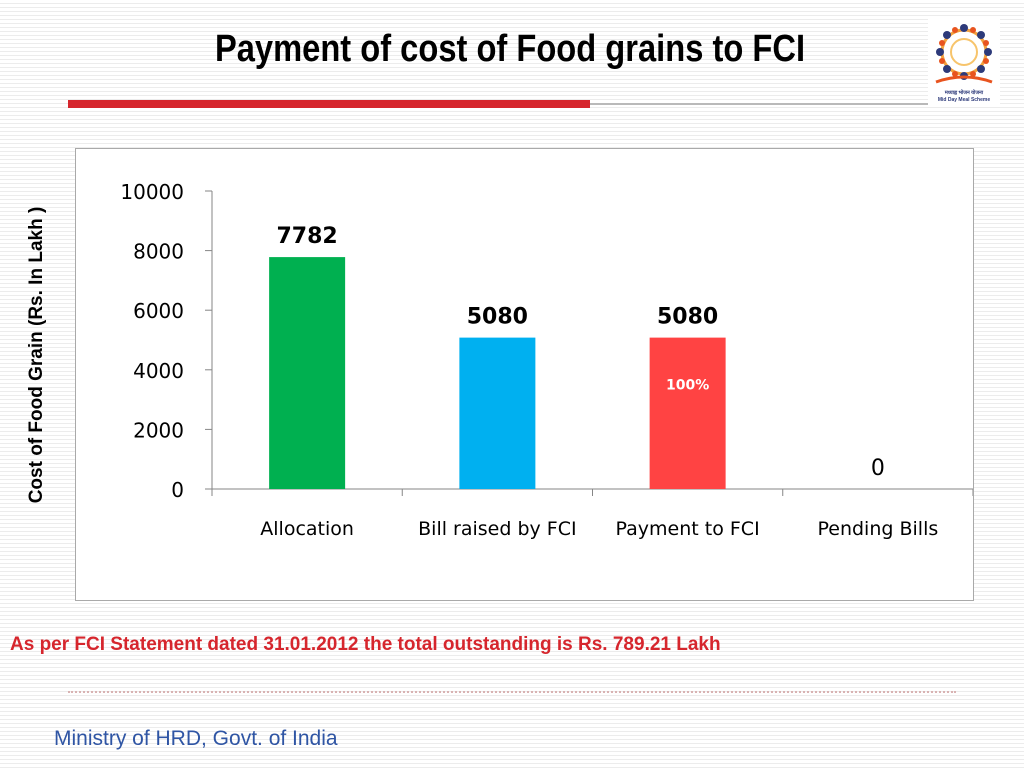 The width and height of the screenshot is (1024, 768). I want to click on y-axis-title: Cost of Food Grain (Rs. In Lakh ), so click(36, 355).